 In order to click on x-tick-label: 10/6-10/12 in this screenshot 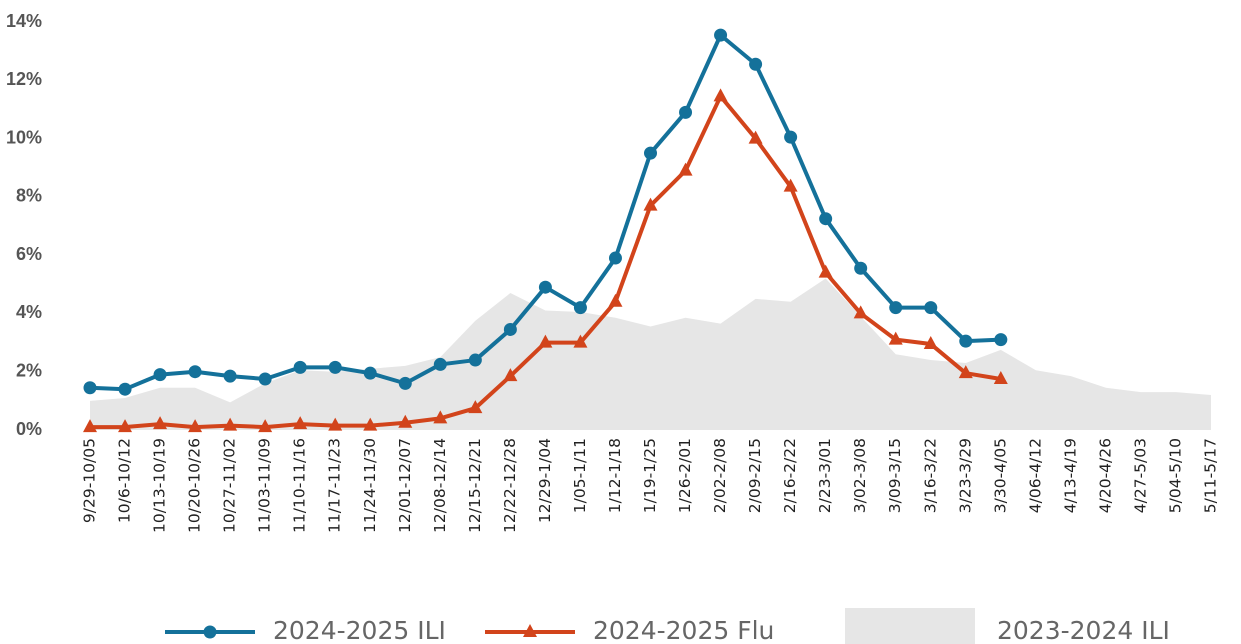, I will do `click(125, 480)`.